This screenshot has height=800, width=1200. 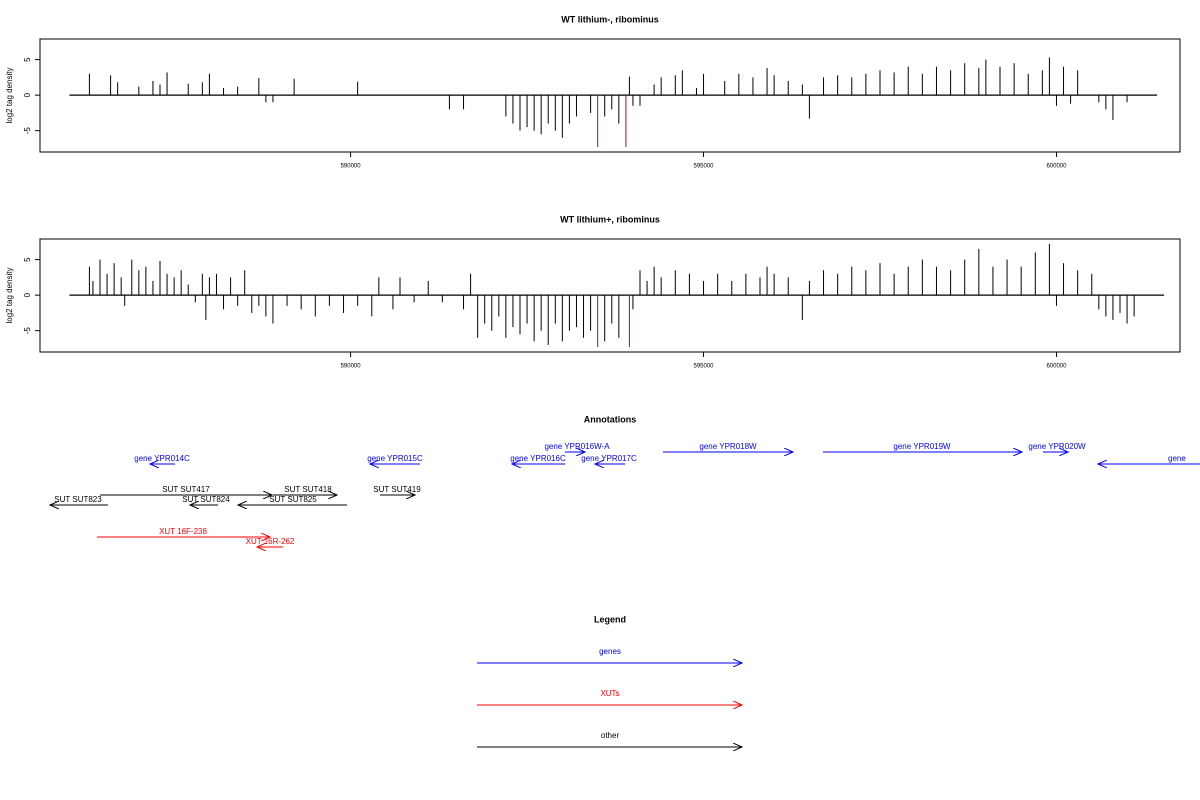 I want to click on feature-label: XUT 16F-238, so click(x=183, y=531).